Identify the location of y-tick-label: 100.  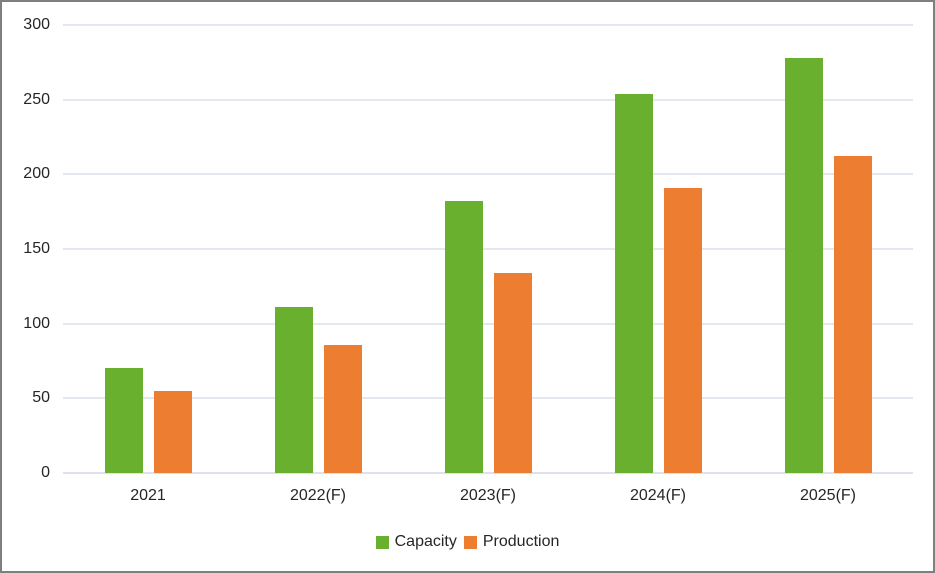
(36, 323).